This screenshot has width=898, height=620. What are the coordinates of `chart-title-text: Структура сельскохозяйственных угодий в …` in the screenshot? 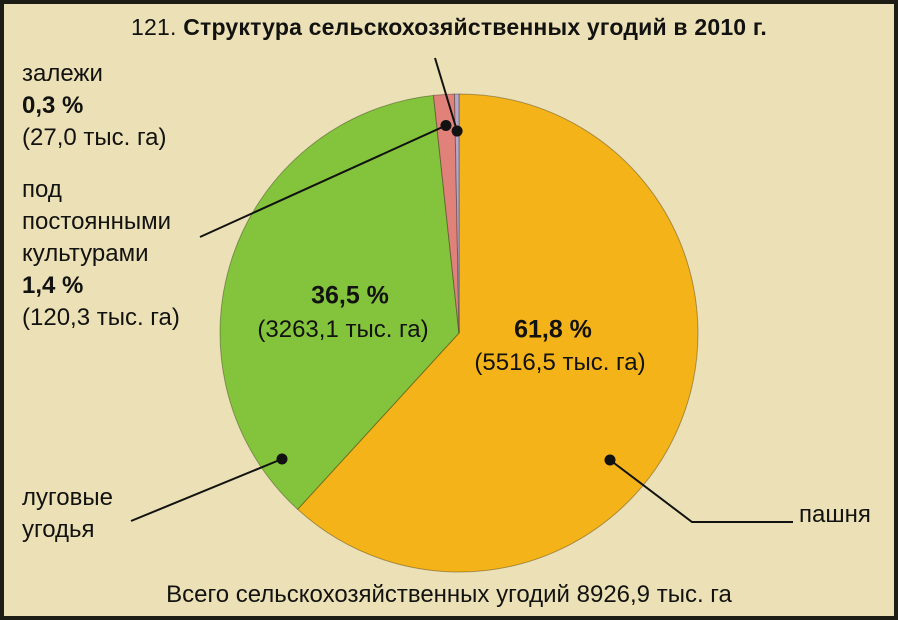 It's located at (475, 27).